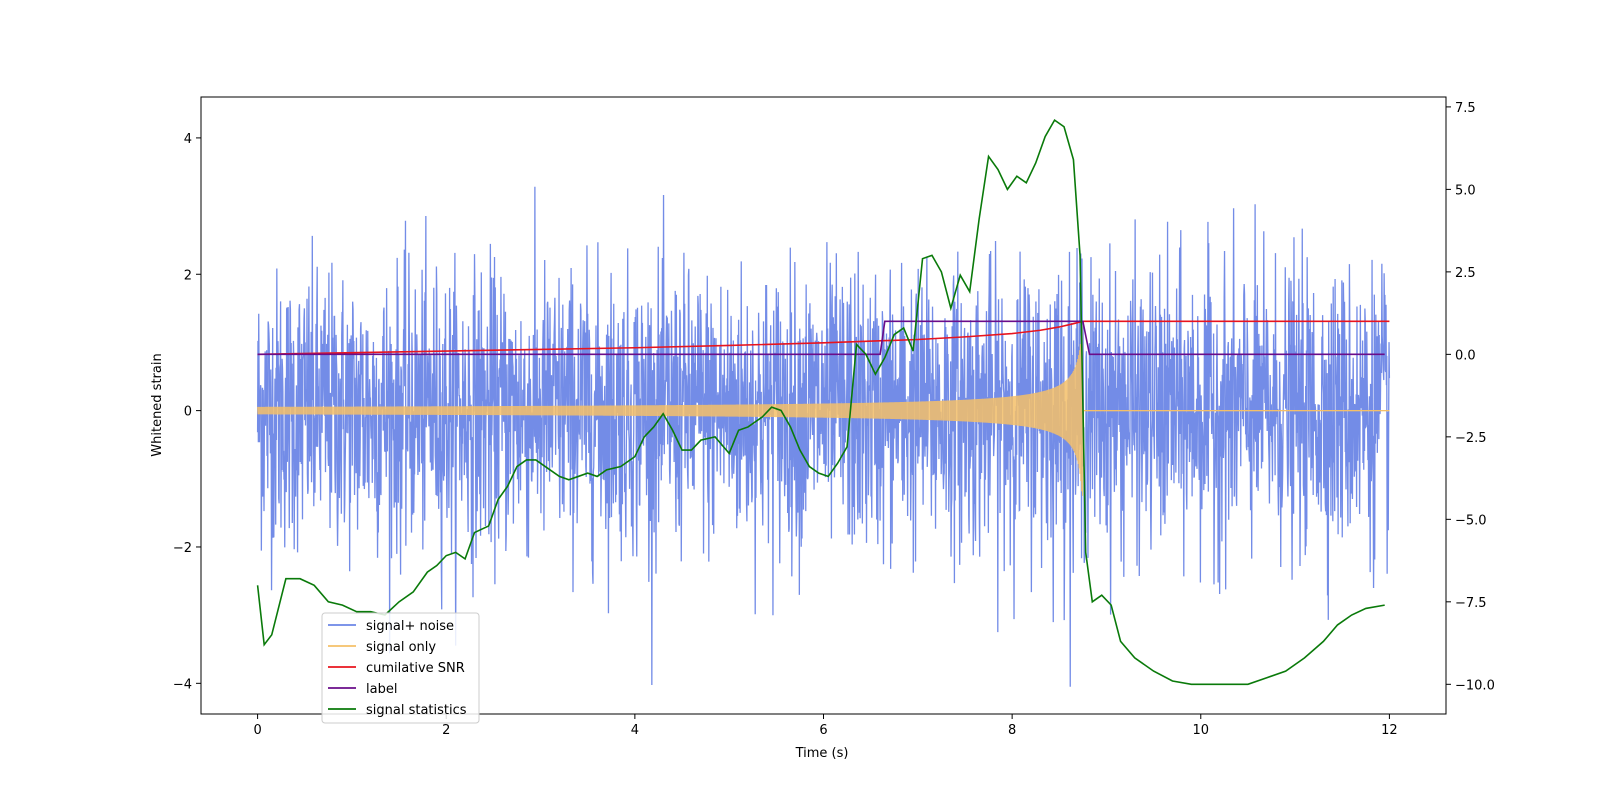  I want to click on legend-entry-signal-statistics: signal statistics, so click(397, 710).